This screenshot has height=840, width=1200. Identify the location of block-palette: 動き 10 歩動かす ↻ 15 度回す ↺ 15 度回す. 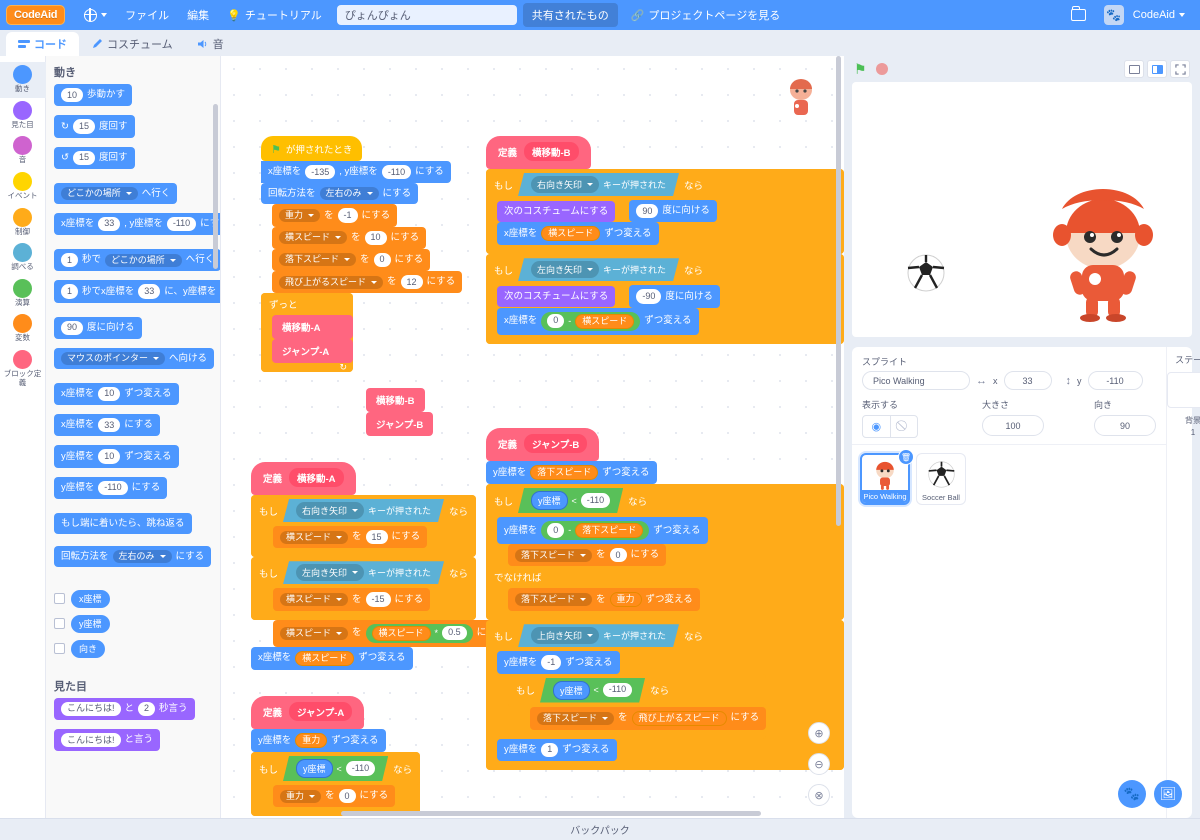
(133, 437).